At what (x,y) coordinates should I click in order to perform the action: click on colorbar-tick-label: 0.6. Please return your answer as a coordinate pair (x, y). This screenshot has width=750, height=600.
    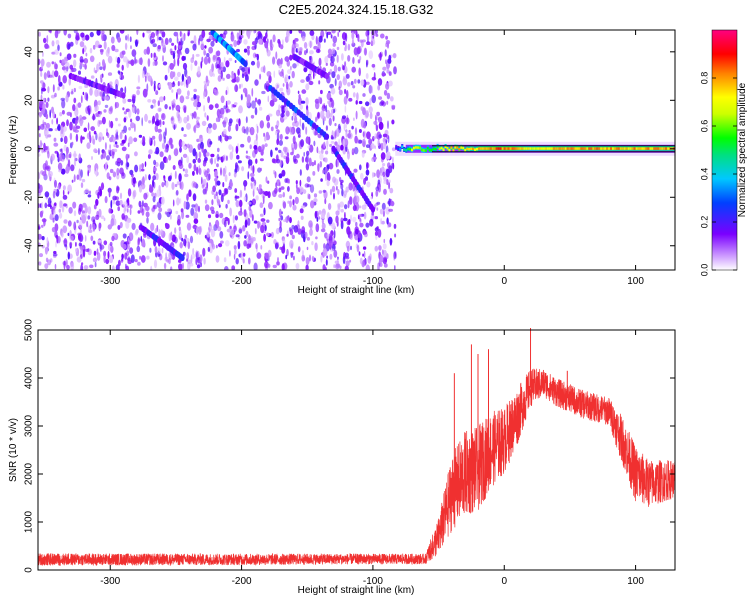
    Looking at the image, I should click on (704, 126).